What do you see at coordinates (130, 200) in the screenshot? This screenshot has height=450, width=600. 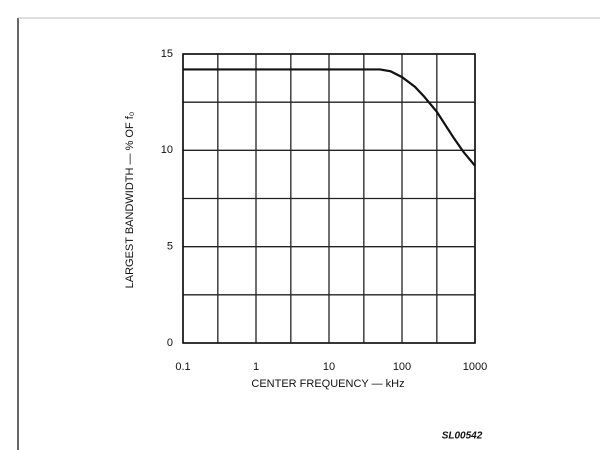 I see `y-axis-title: LARGEST BANDWIDTH — % OF f₀` at bounding box center [130, 200].